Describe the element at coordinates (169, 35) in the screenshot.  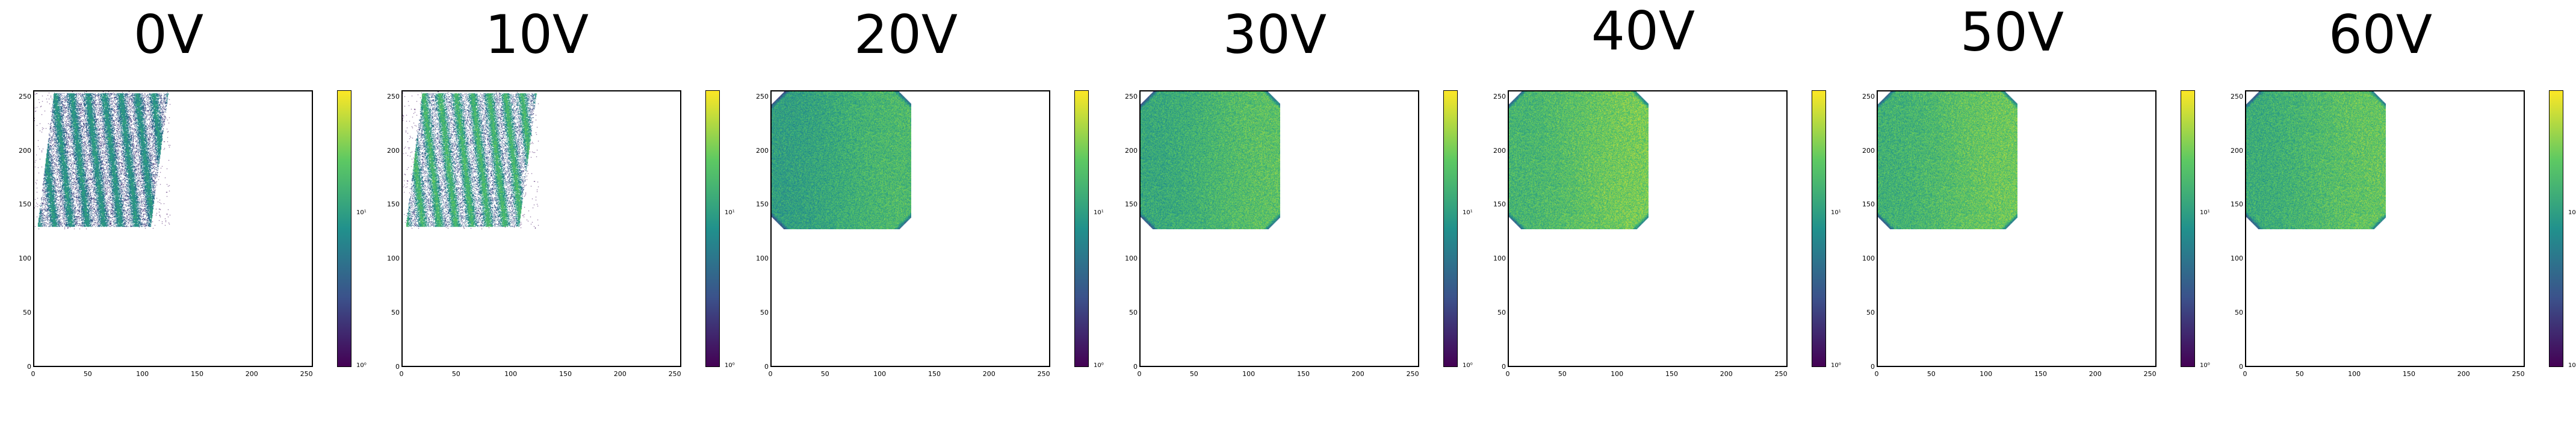
I see `panel-title: 0V` at that location.